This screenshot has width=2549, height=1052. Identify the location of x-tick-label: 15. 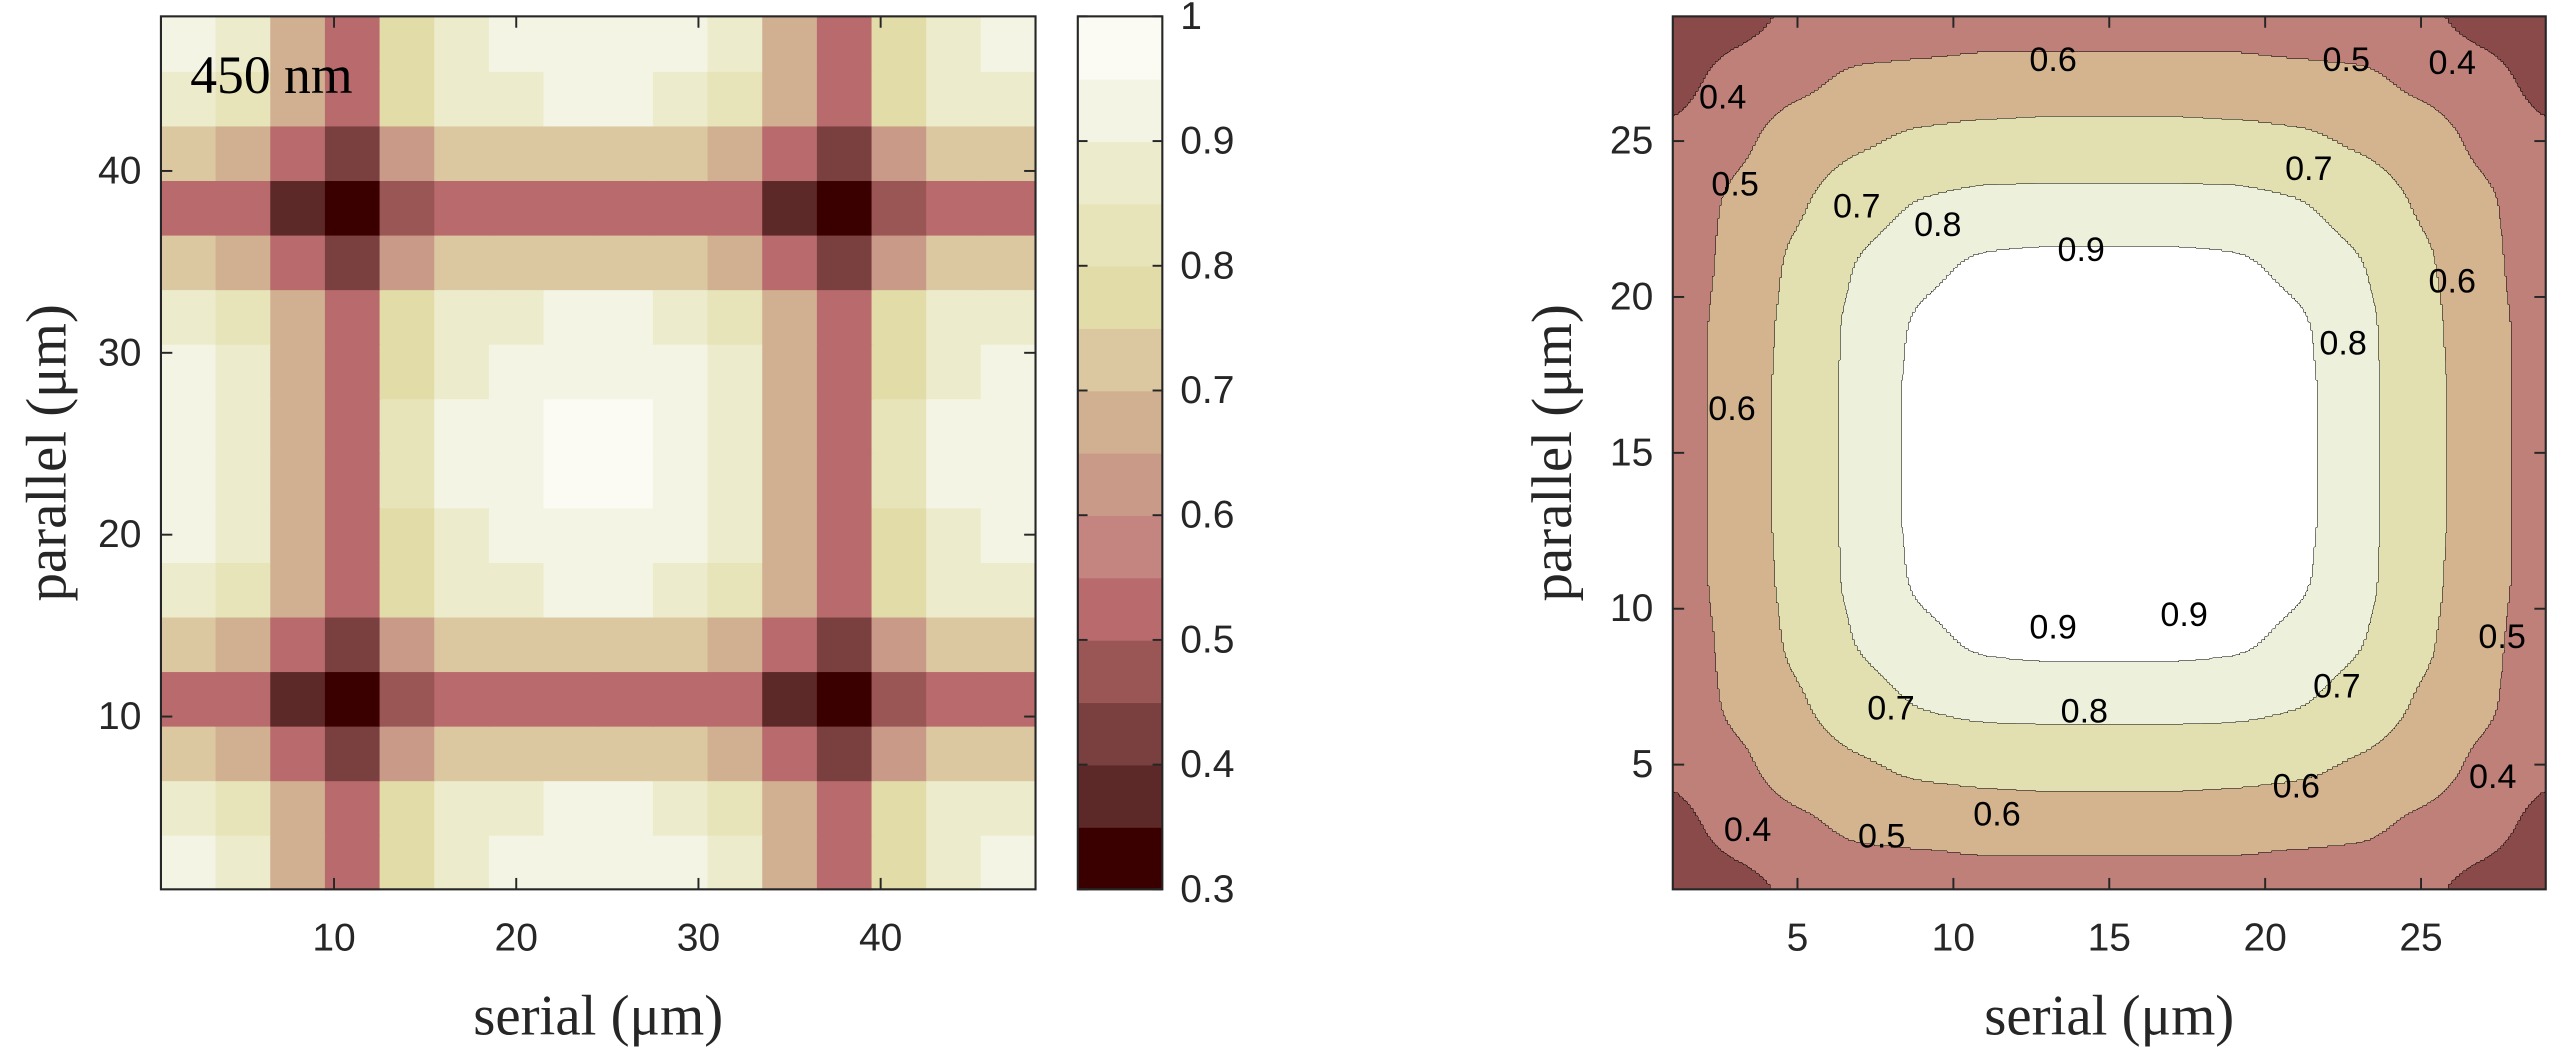
(2109, 938).